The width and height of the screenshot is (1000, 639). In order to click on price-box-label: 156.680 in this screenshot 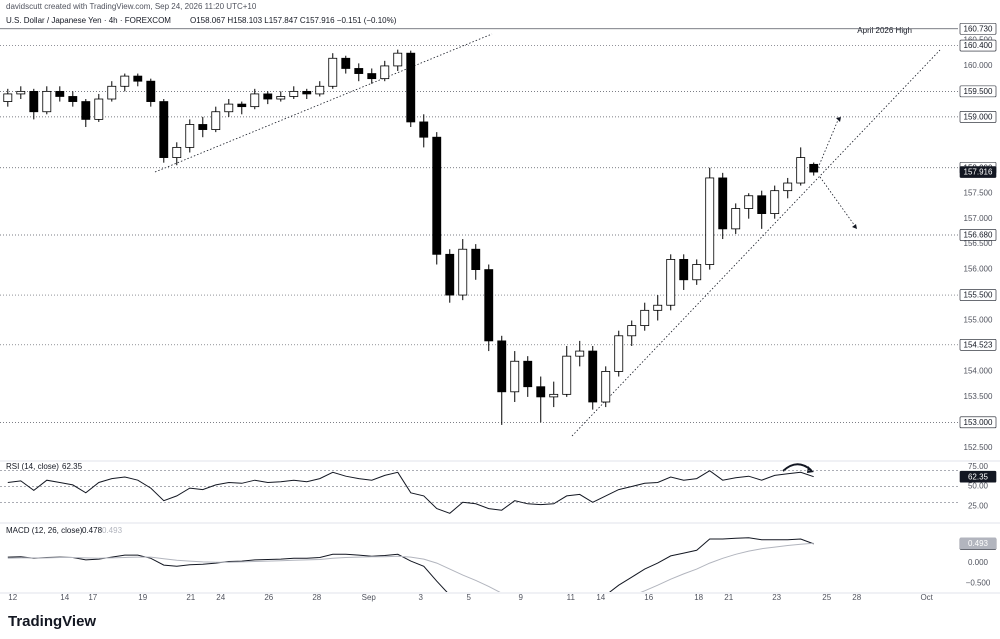, I will do `click(978, 235)`.